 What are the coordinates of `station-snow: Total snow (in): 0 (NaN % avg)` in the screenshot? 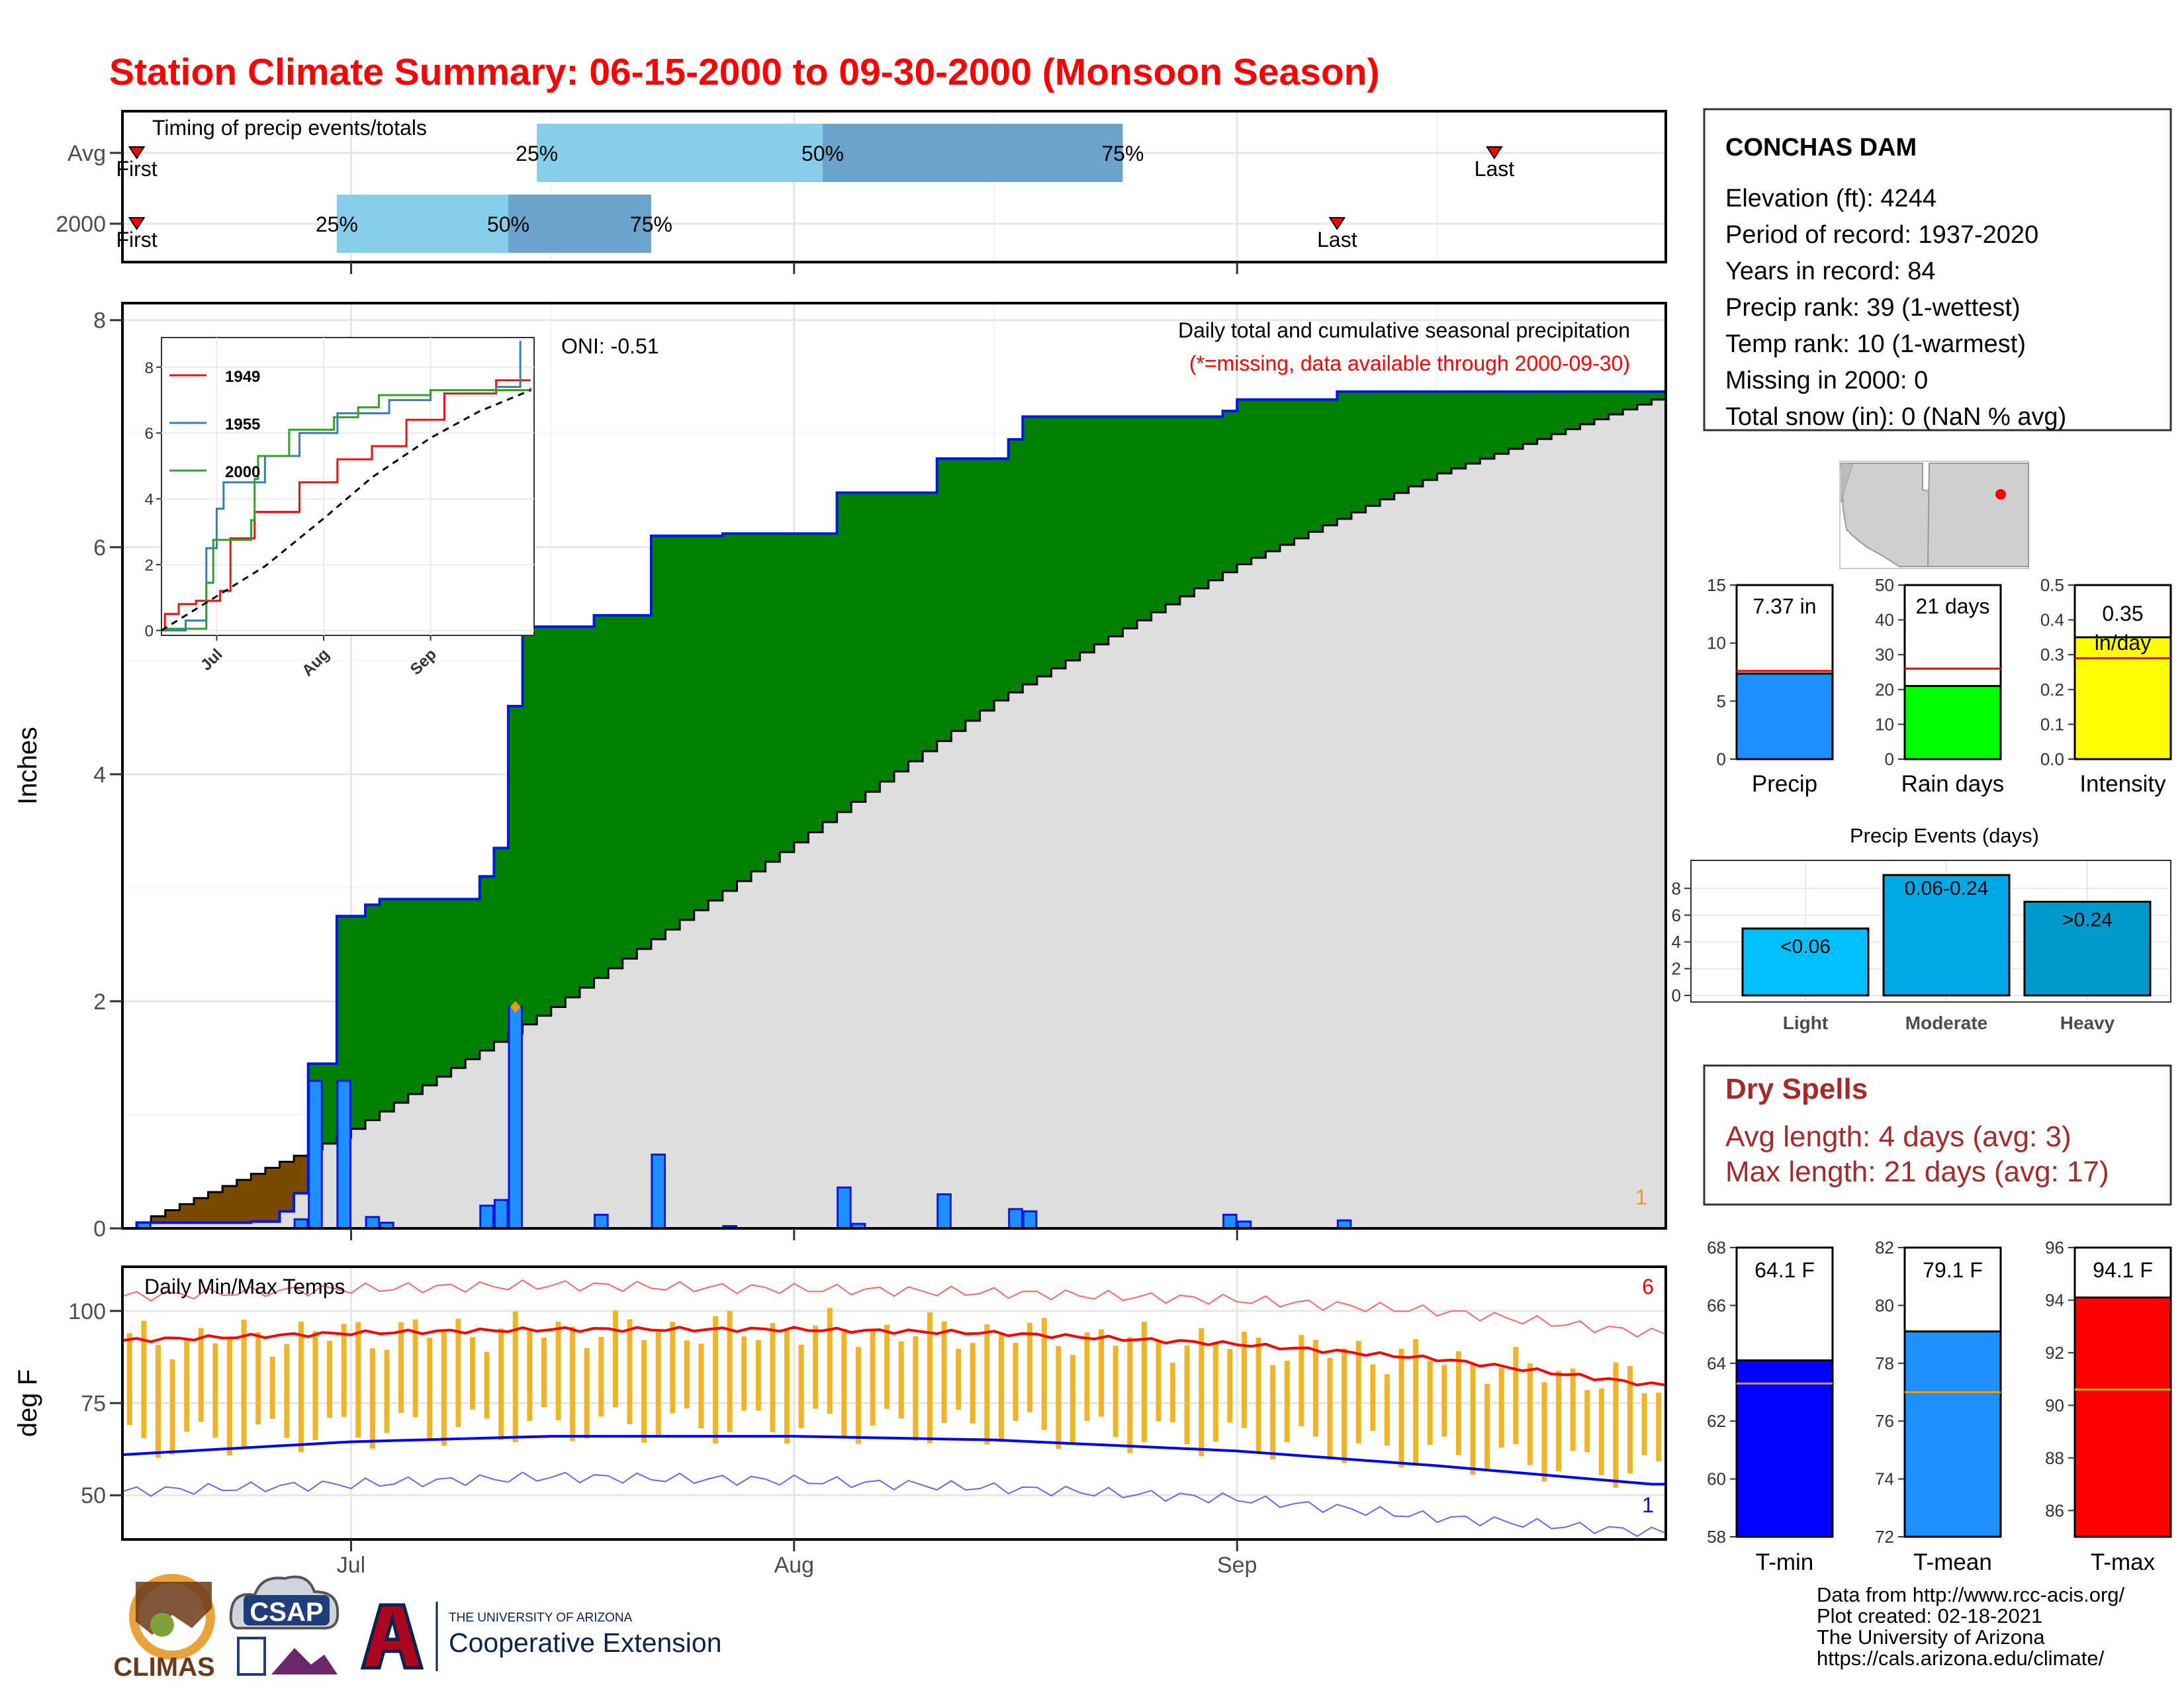 It's located at (1895, 417).